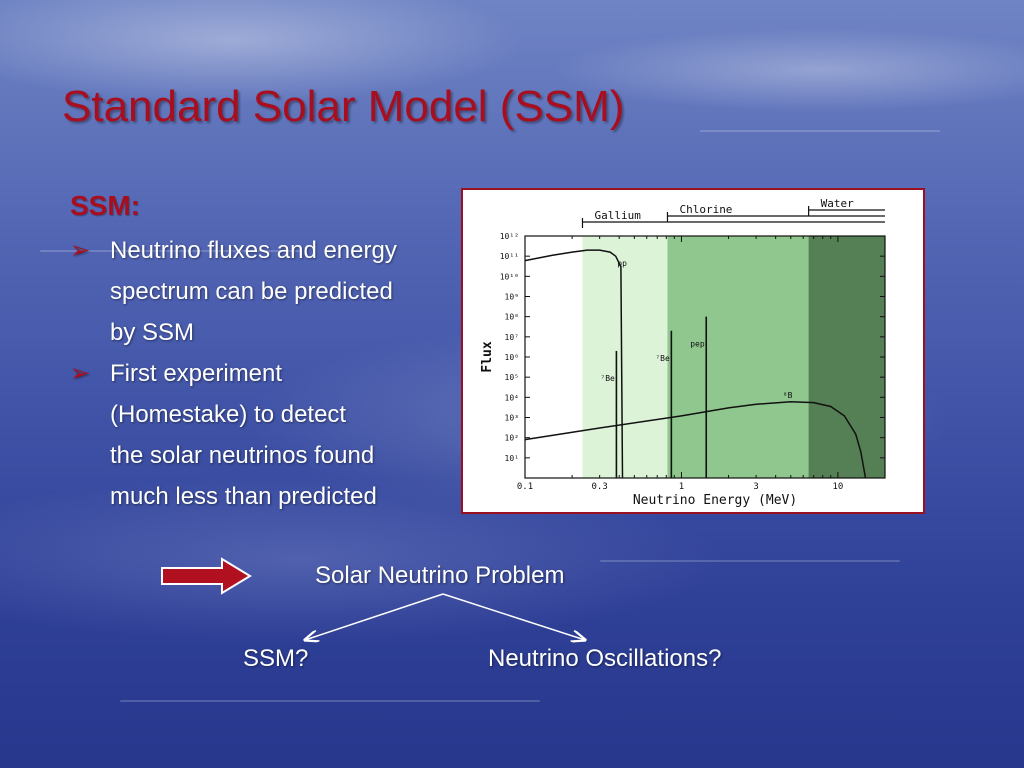  What do you see at coordinates (755, 487) in the screenshot?
I see `x-tick-label: 3` at bounding box center [755, 487].